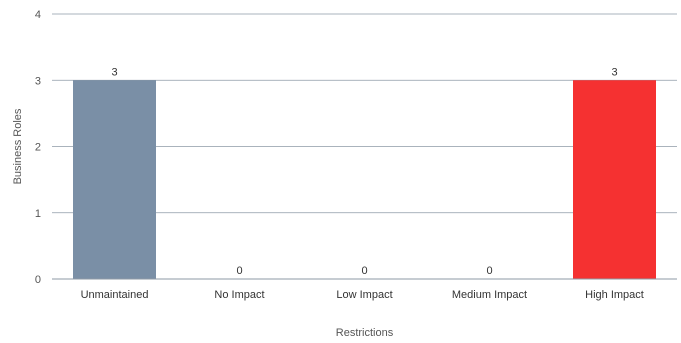 The height and width of the screenshot is (343, 681). Describe the element at coordinates (365, 333) in the screenshot. I see `x-axis-title: Restrictions` at that location.